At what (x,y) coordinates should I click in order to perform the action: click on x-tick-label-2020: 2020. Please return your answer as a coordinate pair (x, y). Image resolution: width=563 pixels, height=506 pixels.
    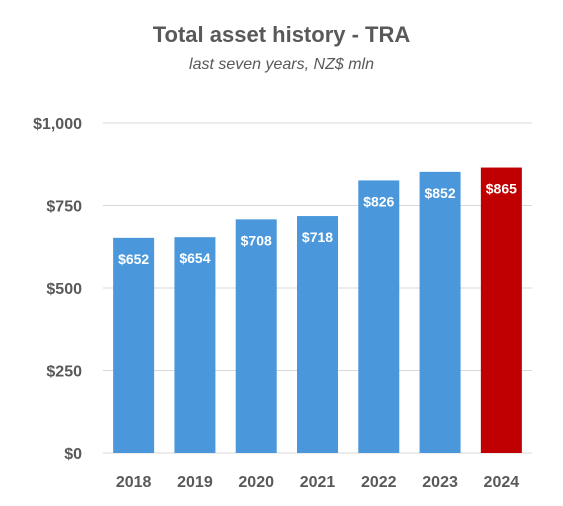
    Looking at the image, I should click on (256, 482).